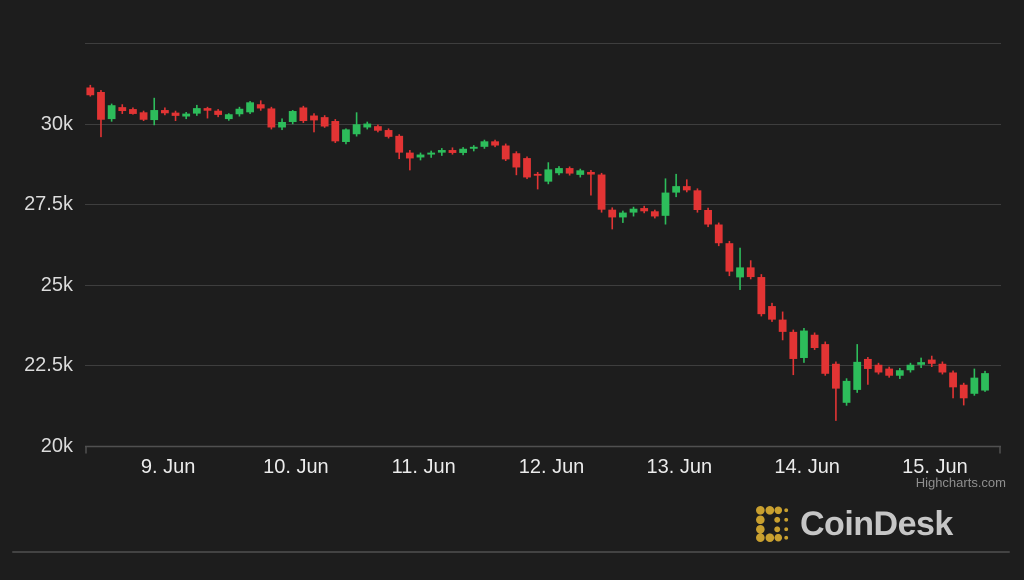  Describe the element at coordinates (807, 467) in the screenshot. I see `x-axis-label: 14. Jun` at that location.